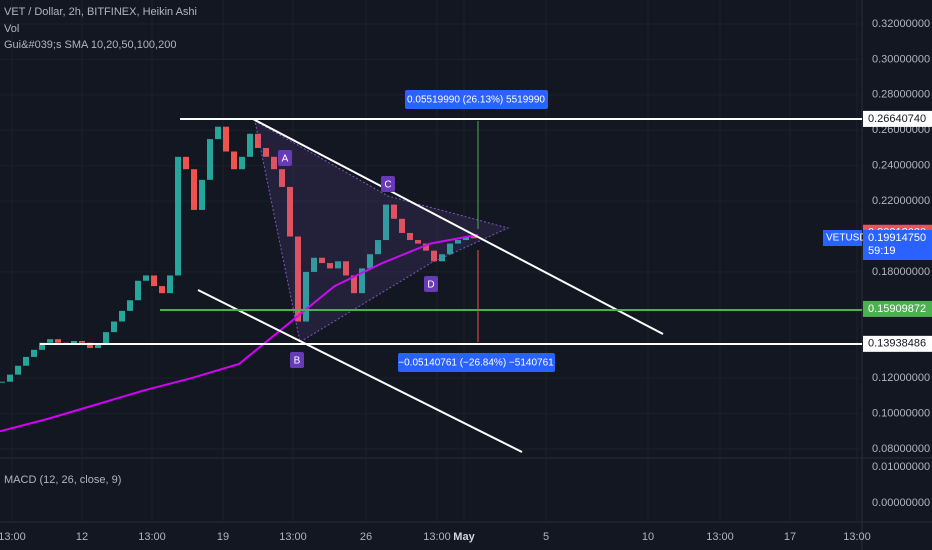  What do you see at coordinates (901, 201) in the screenshot?
I see `price-label: 0.22000000` at bounding box center [901, 201].